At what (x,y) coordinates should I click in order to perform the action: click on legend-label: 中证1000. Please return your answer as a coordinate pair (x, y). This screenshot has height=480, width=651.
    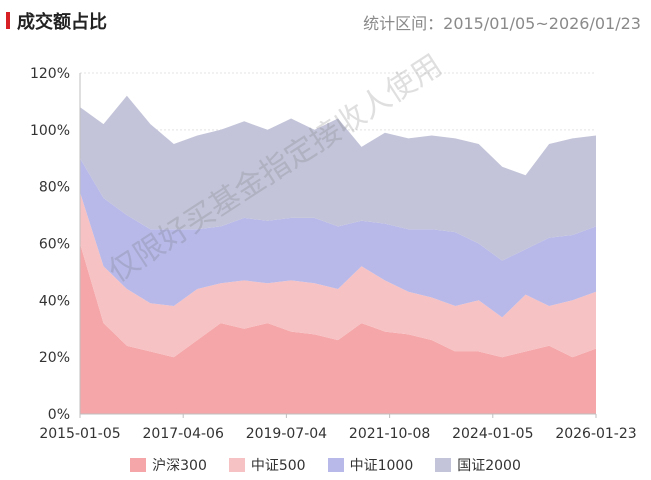
    Looking at the image, I should click on (381, 466).